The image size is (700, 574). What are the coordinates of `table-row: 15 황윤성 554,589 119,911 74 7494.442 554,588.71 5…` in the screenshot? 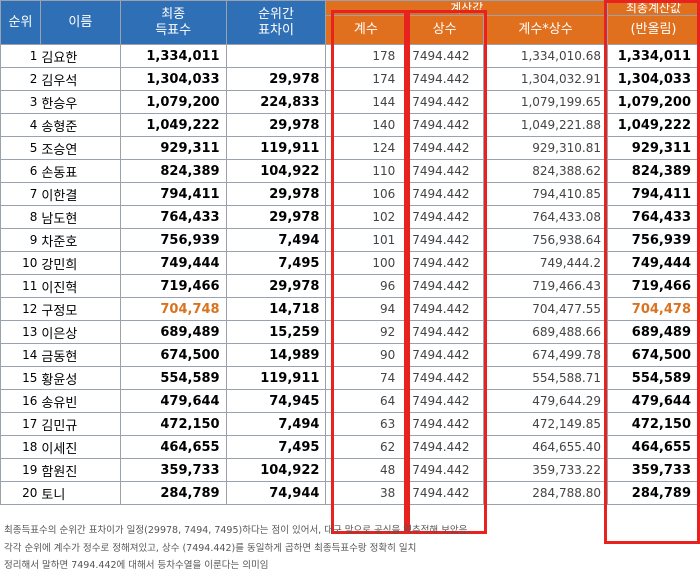 It's located at (350, 378).